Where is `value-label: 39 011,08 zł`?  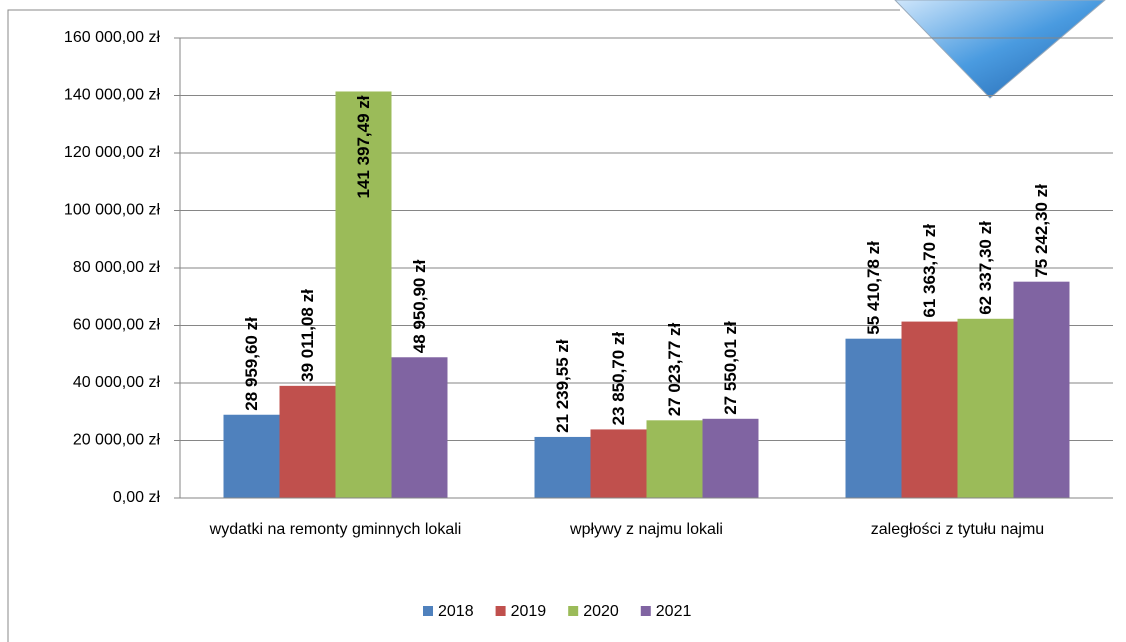
value-label: 39 011,08 zł is located at coordinates (307, 335).